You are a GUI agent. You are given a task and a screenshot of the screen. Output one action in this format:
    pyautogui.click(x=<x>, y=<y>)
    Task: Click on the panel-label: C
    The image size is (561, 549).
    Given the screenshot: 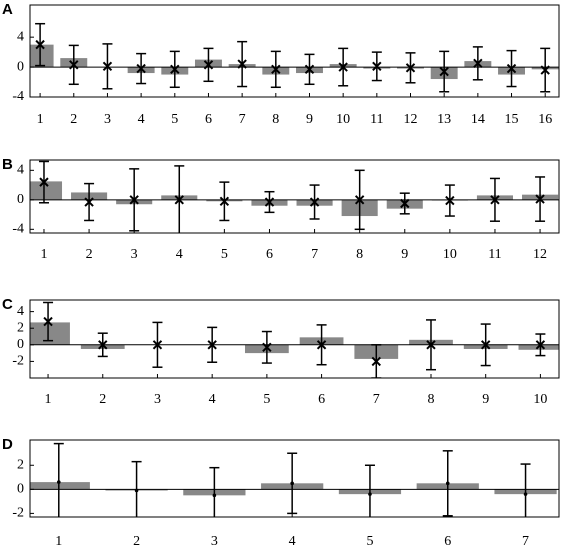 What is the action you would take?
    pyautogui.click(x=7, y=304)
    